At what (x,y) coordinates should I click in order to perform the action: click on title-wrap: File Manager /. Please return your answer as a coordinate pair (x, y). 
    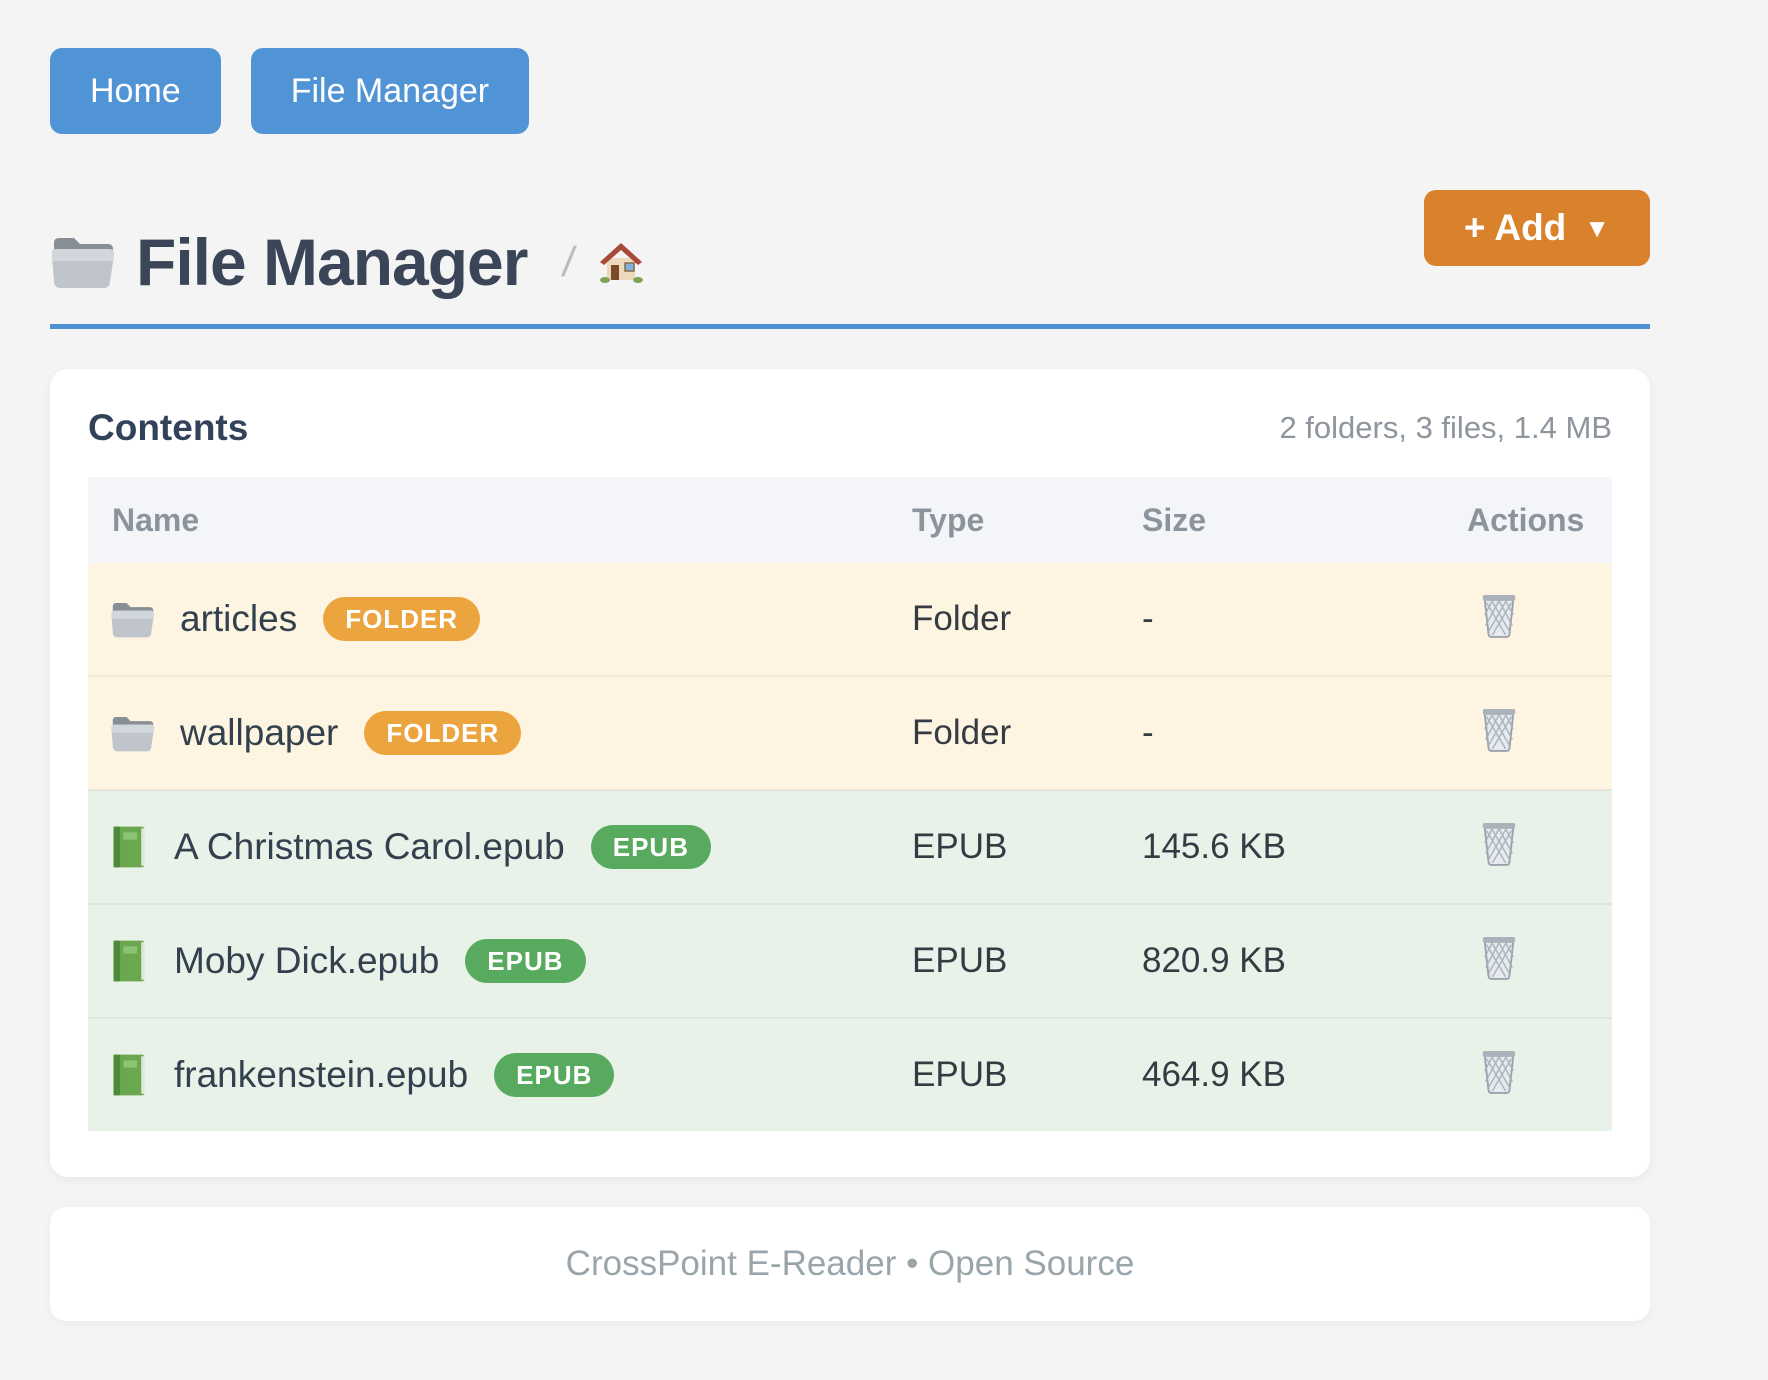
    Looking at the image, I should click on (347, 262).